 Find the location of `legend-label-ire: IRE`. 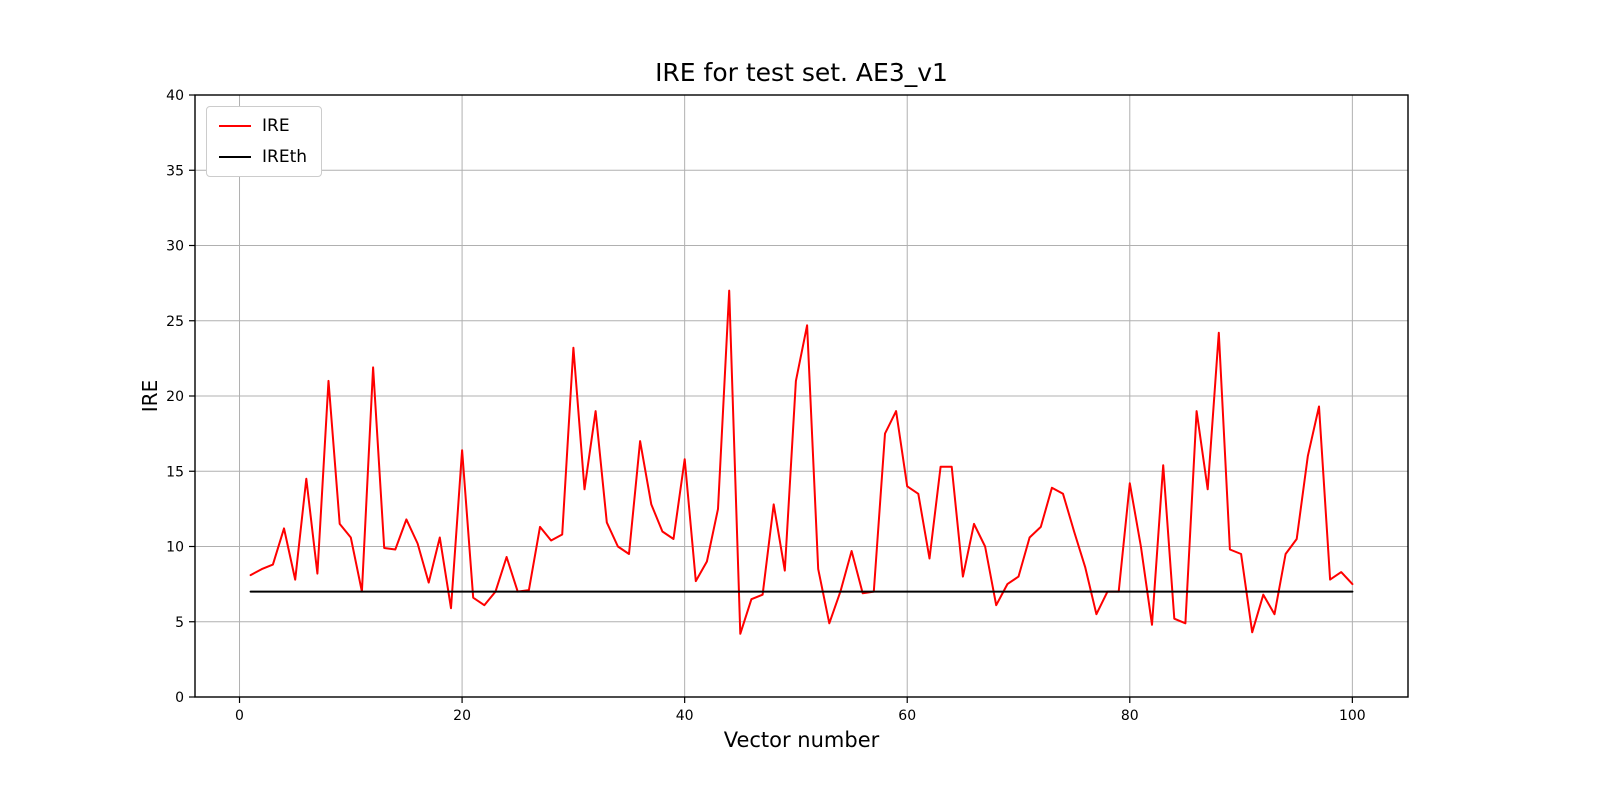

legend-label-ire: IRE is located at coordinates (276, 126).